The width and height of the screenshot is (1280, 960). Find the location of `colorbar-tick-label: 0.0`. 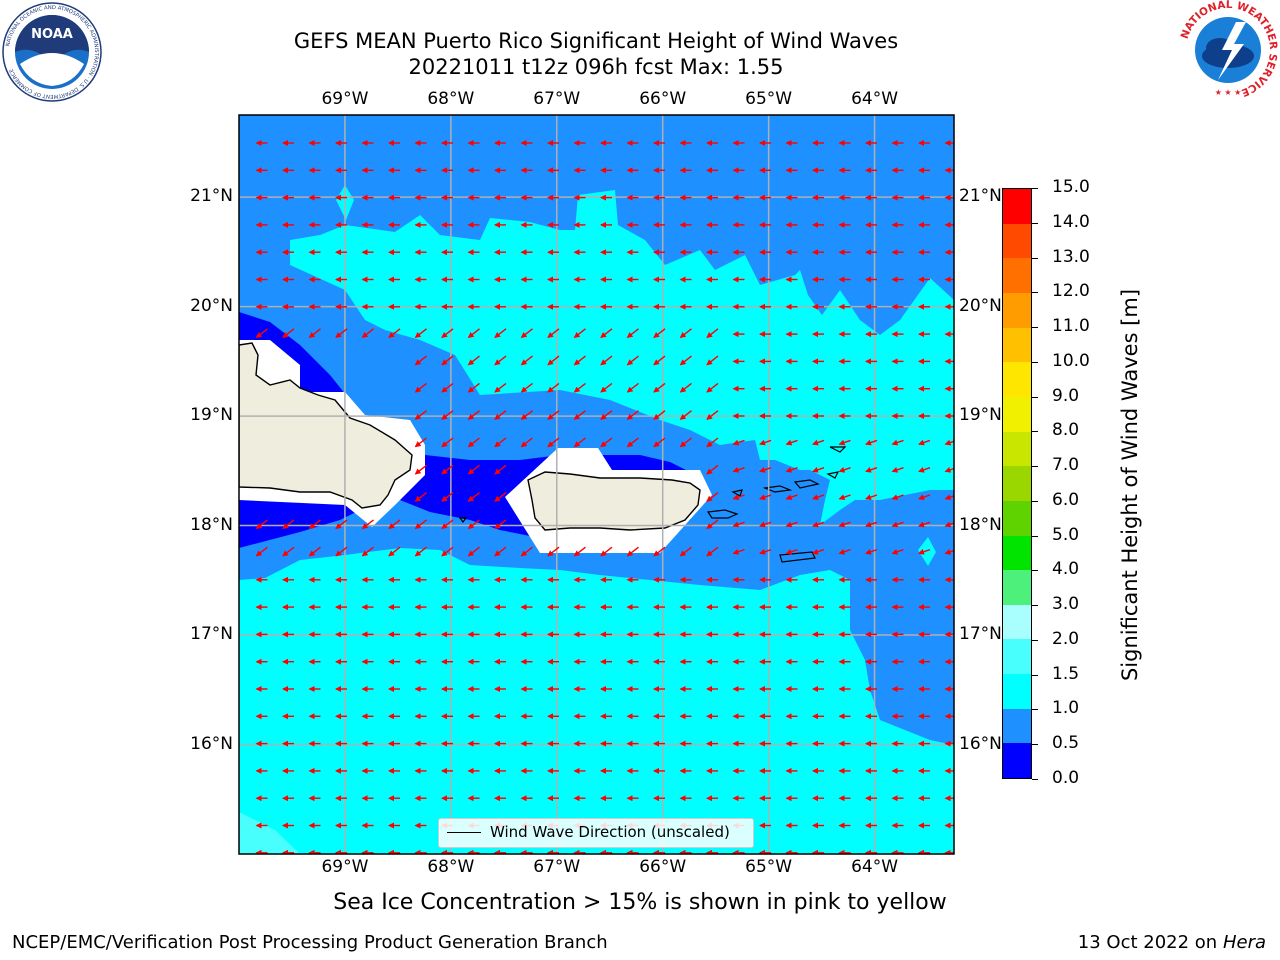

colorbar-tick-label: 0.0 is located at coordinates (1066, 778).